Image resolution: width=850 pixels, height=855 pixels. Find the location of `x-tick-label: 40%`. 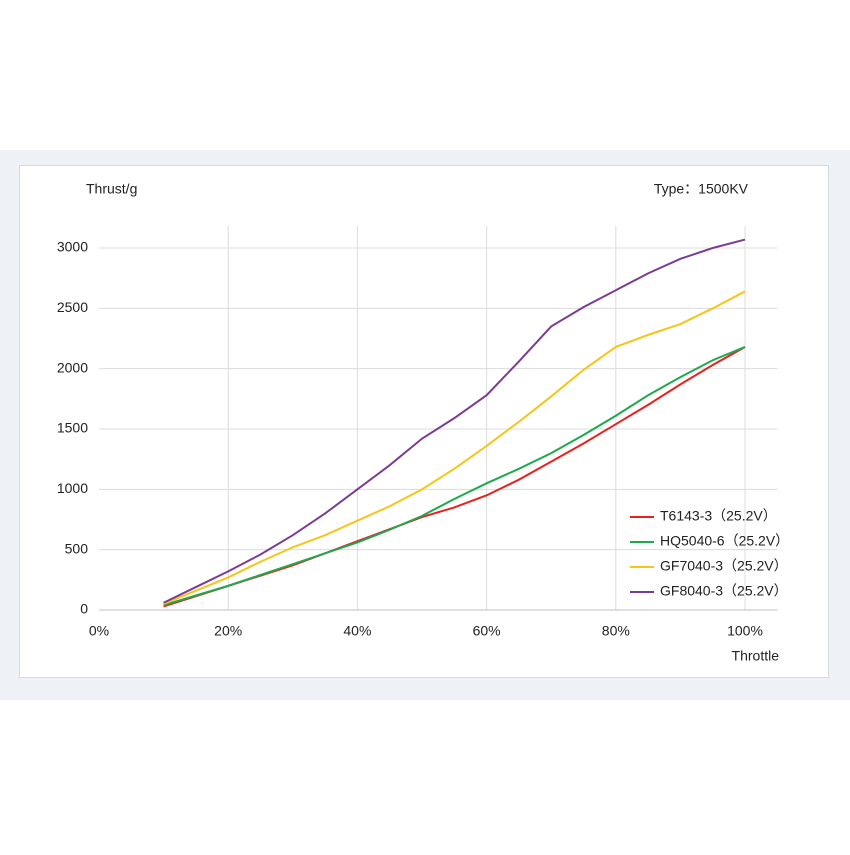

x-tick-label: 40% is located at coordinates (357, 631).